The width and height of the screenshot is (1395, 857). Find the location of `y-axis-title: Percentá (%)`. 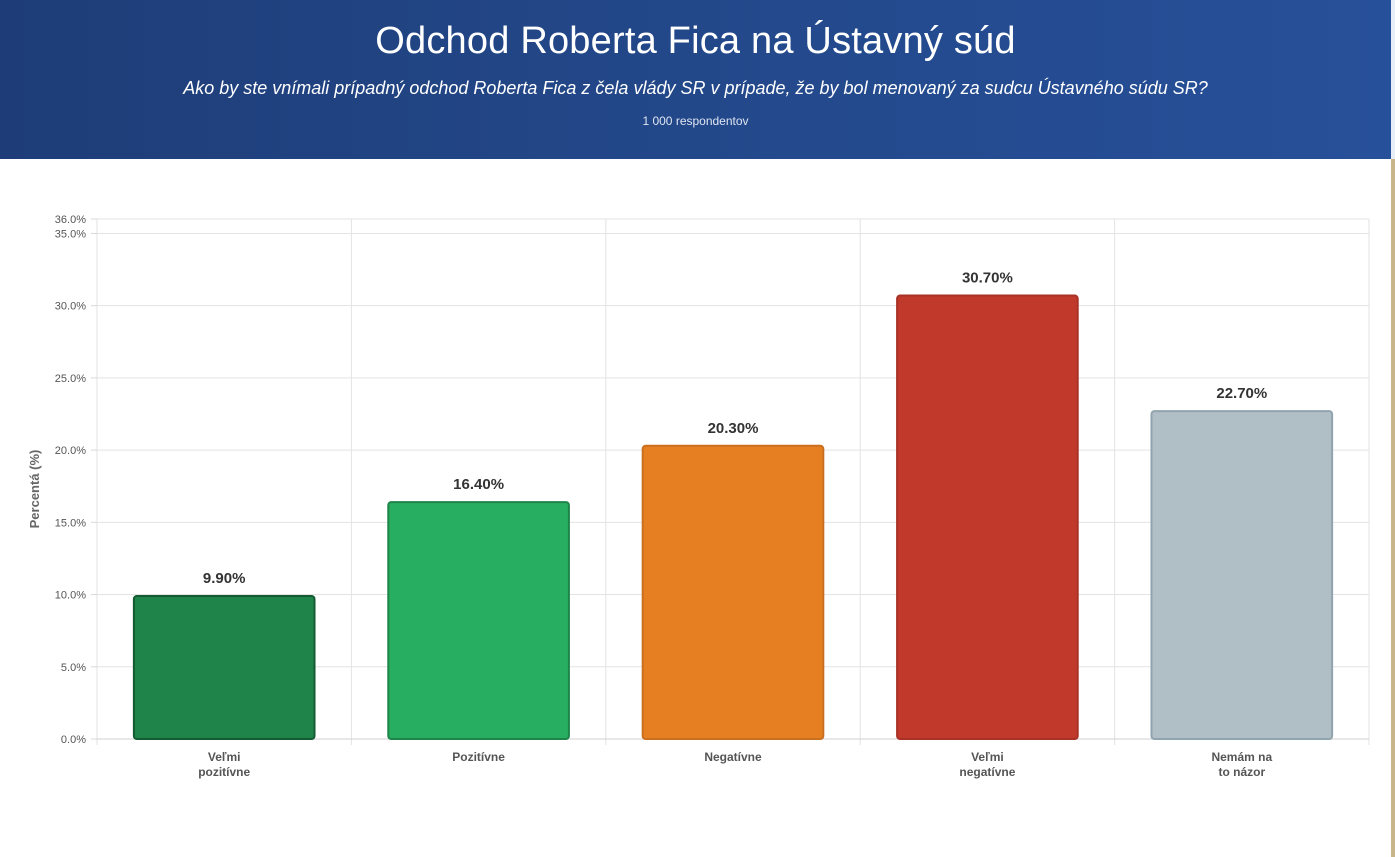

y-axis-title: Percentá (%) is located at coordinates (34, 489).